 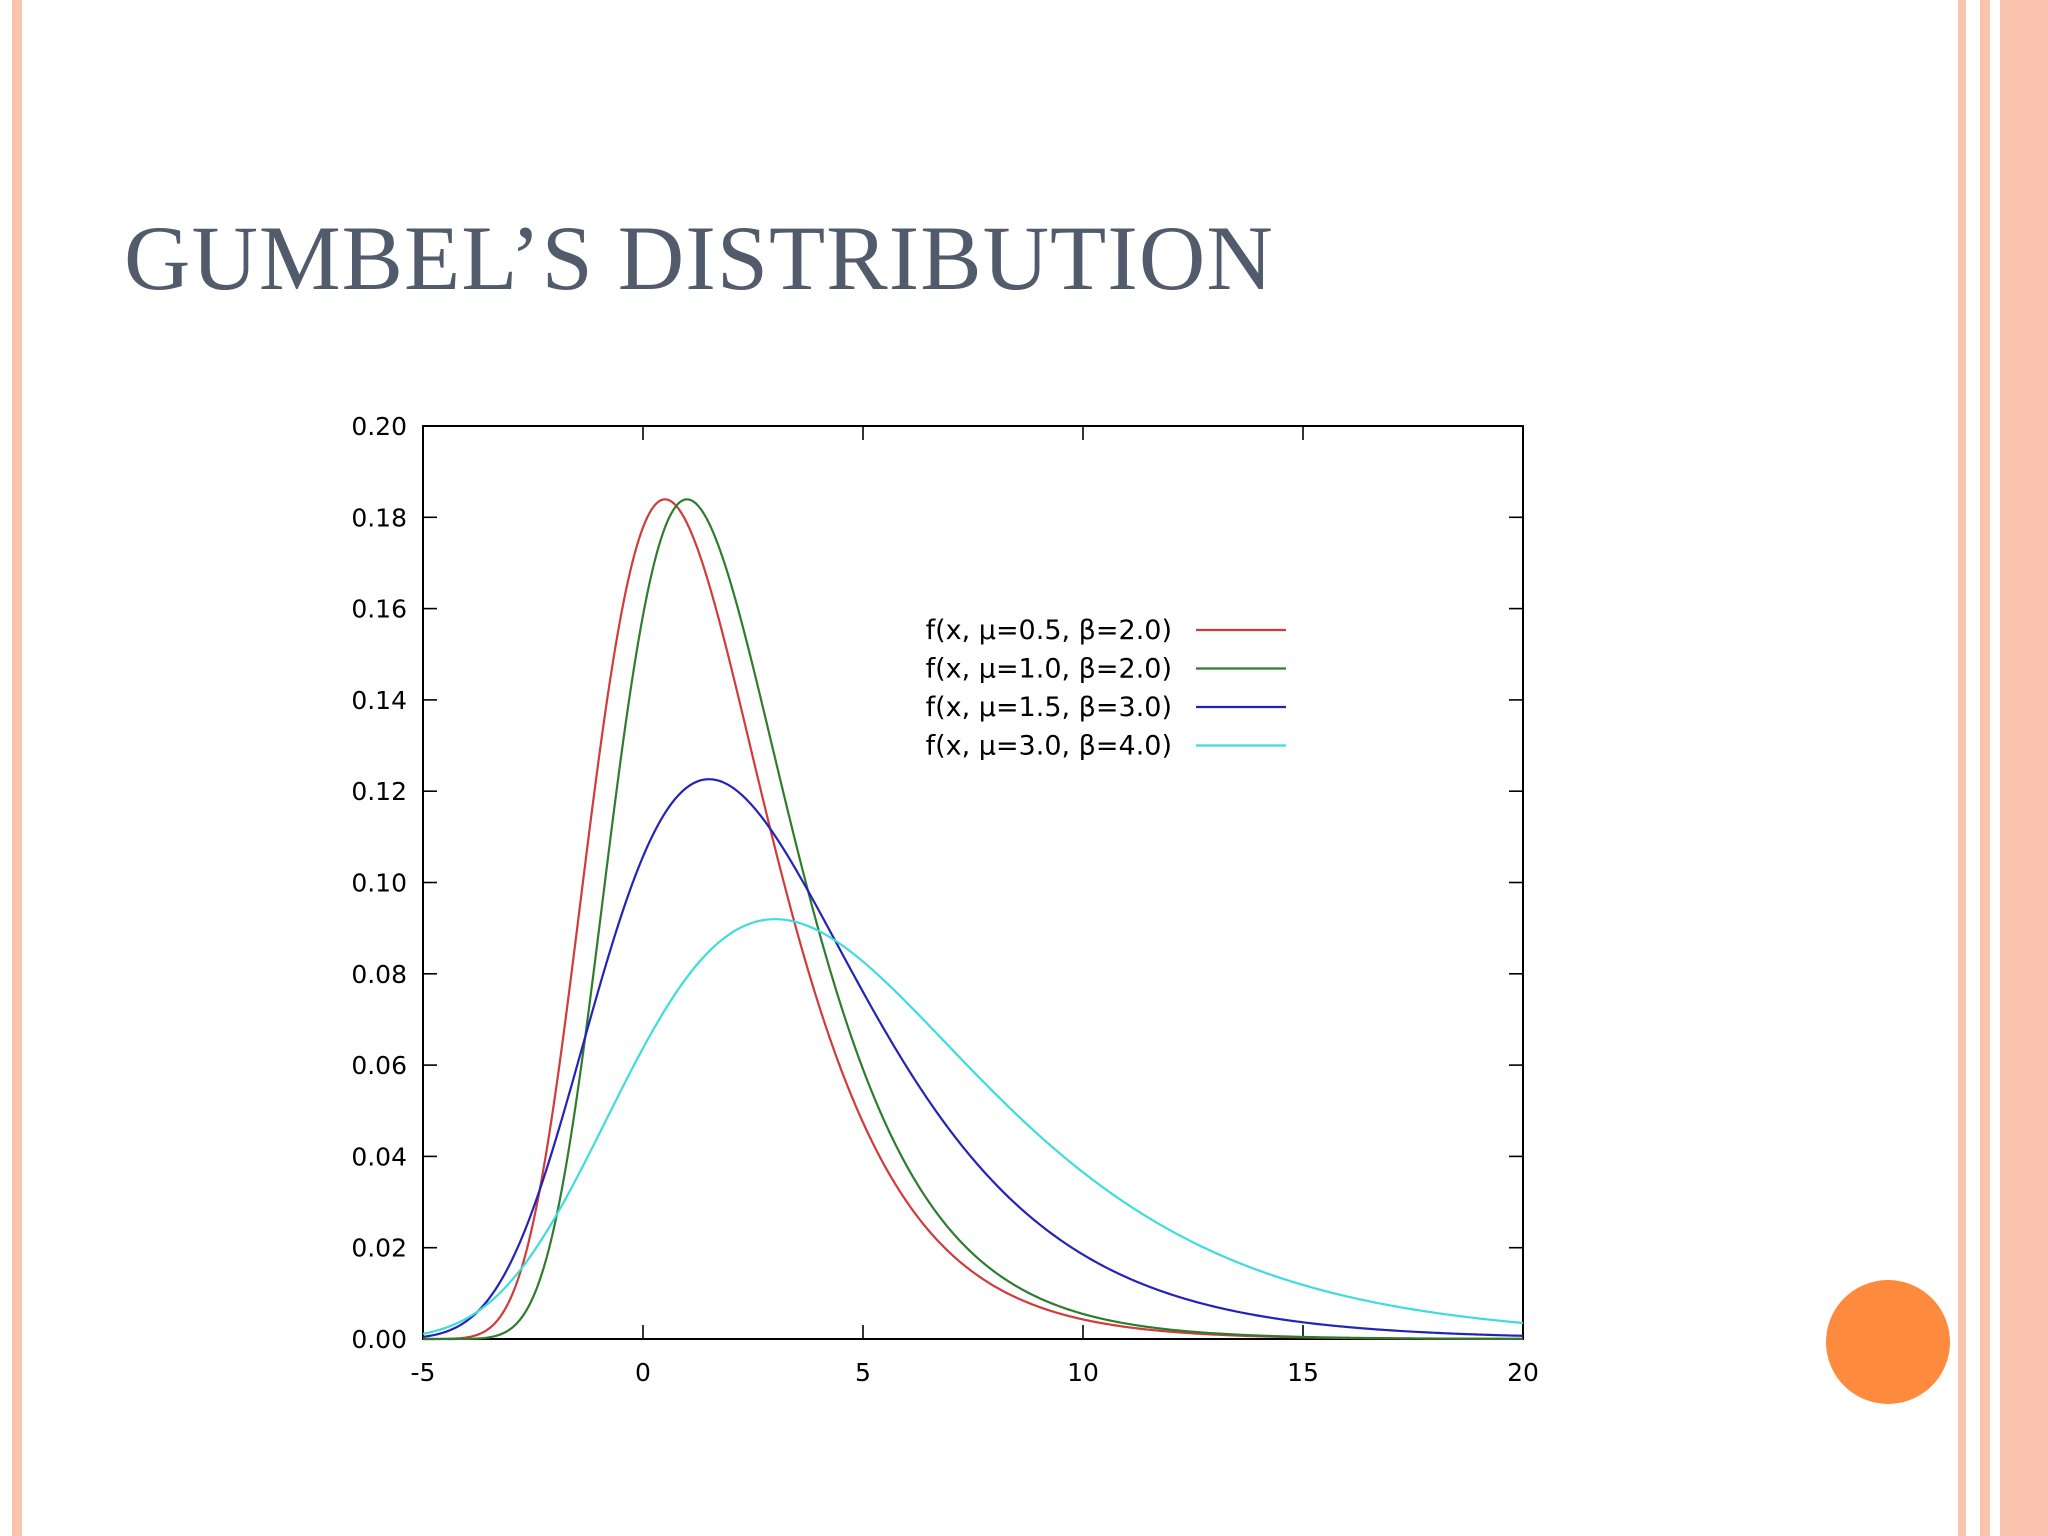 What do you see at coordinates (1049, 746) in the screenshot?
I see `legend-label-4: f(x, μ=3.0, β=4.0)` at bounding box center [1049, 746].